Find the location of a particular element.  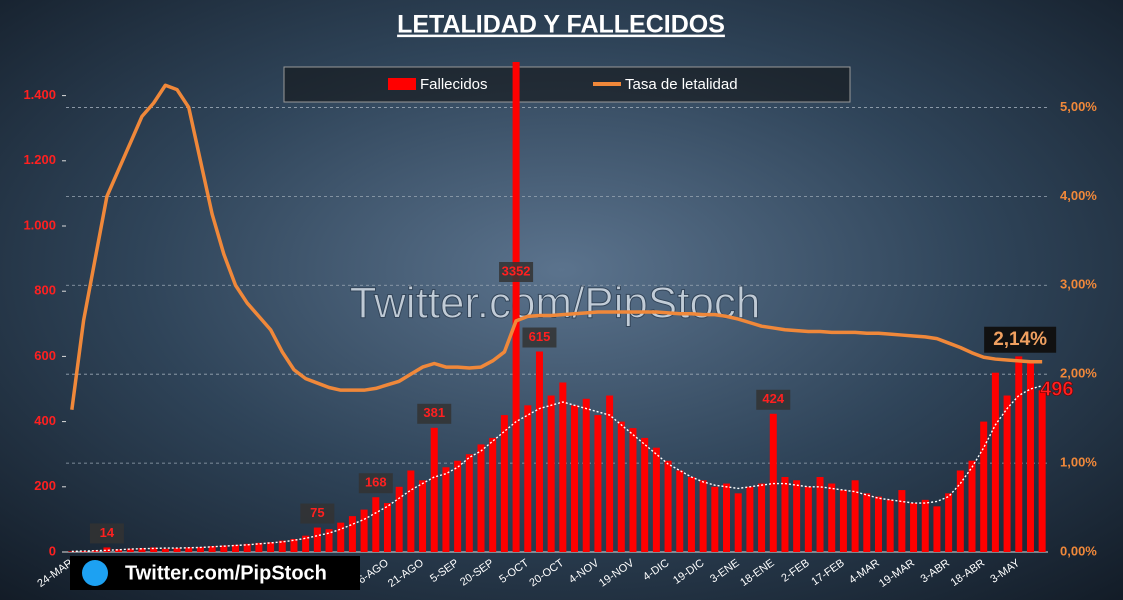

y2-tick-label: 2,00% is located at coordinates (1078, 373).